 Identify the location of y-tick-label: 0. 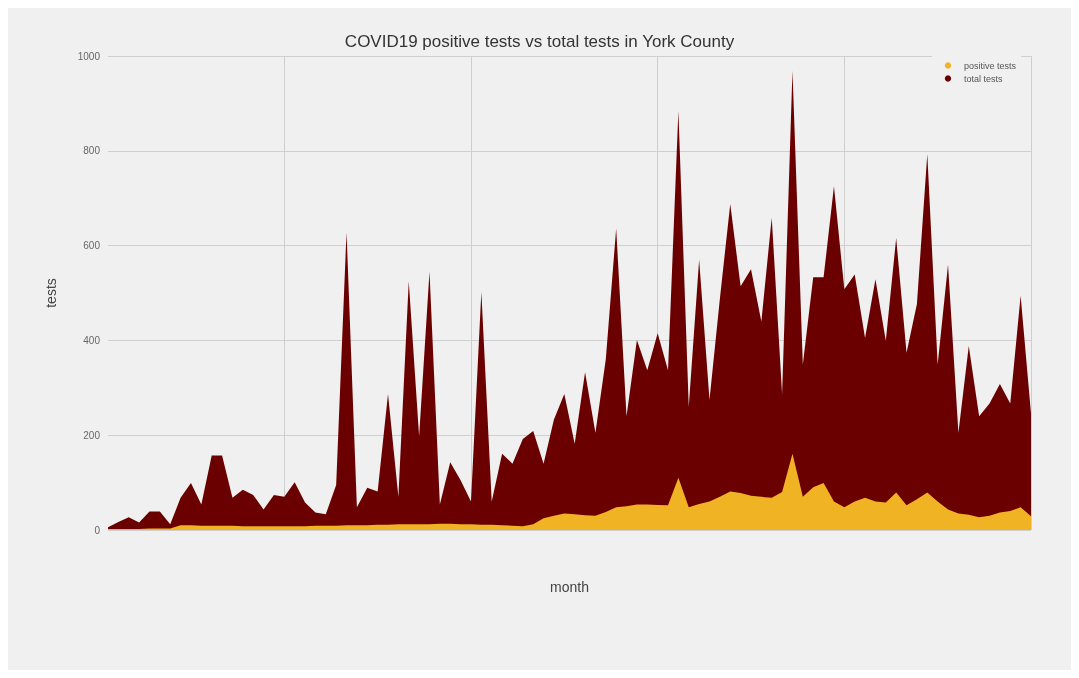
(97, 530).